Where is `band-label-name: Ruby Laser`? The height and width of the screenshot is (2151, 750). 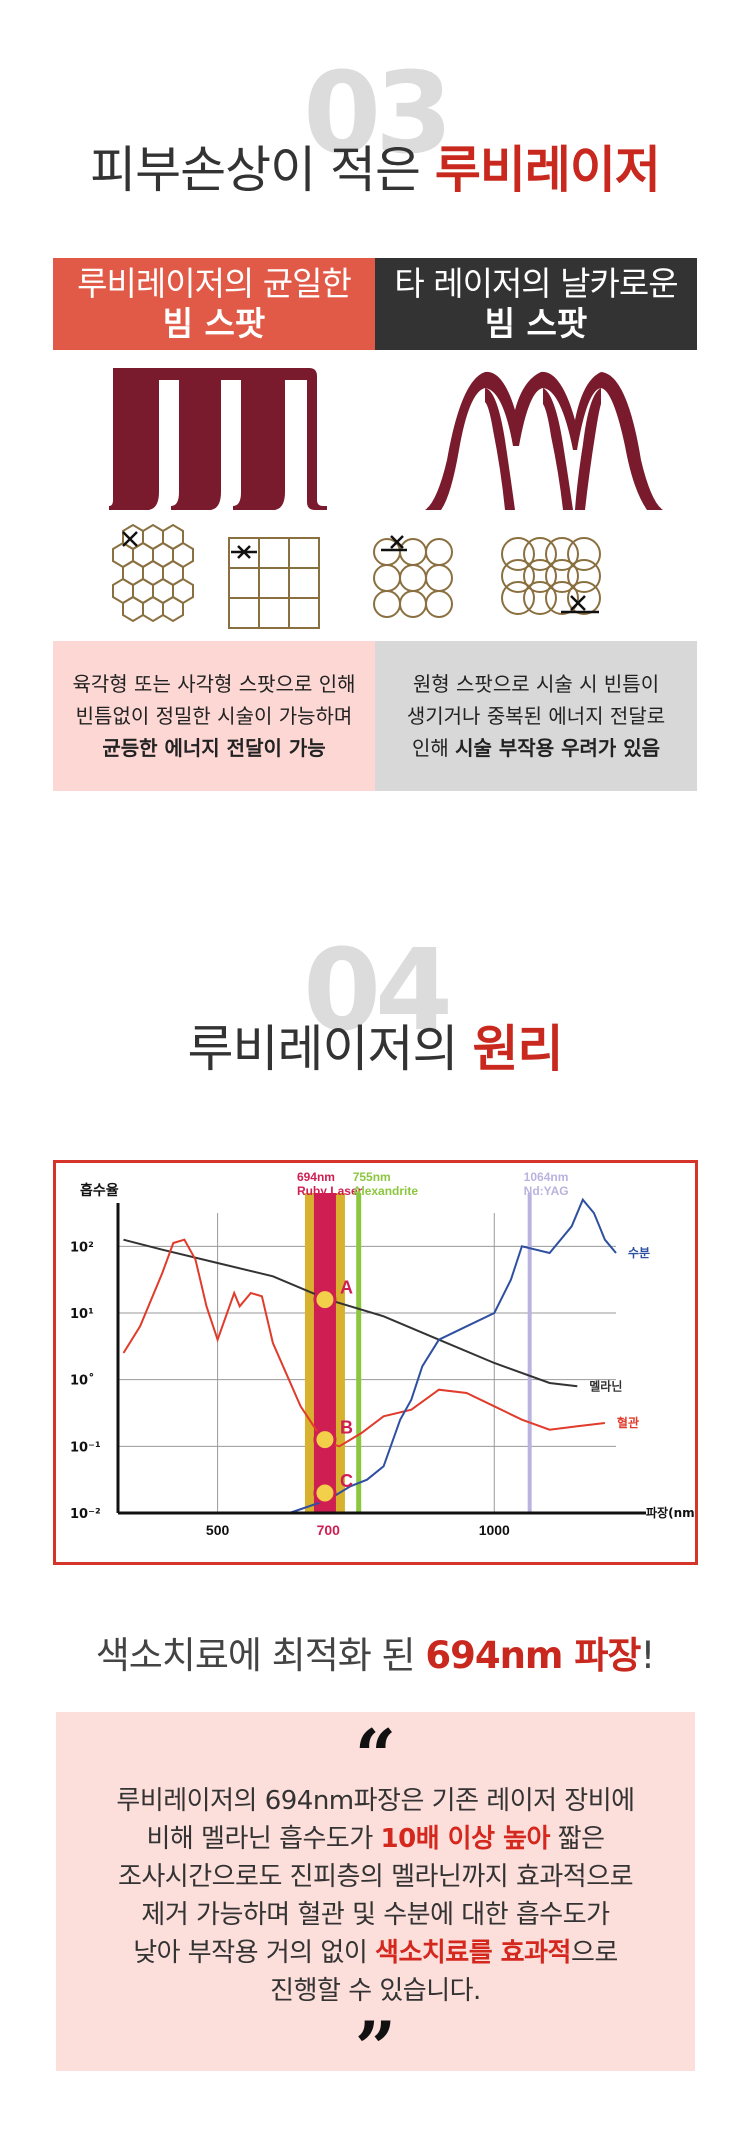
band-label-name: Ruby Laser is located at coordinates (330, 1191).